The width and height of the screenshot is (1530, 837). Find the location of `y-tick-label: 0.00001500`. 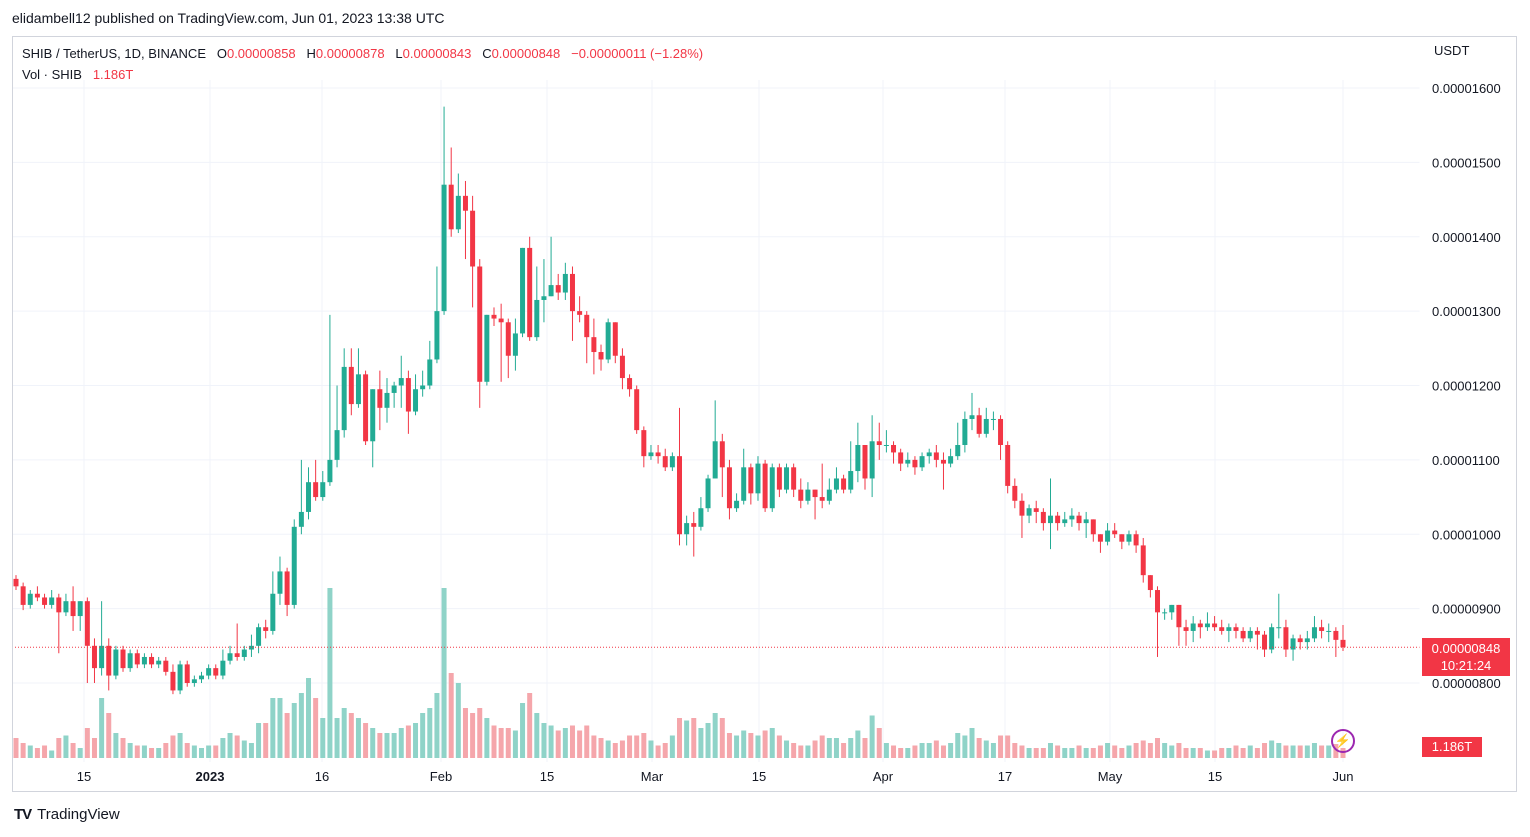

y-tick-label: 0.00001500 is located at coordinates (1466, 162).